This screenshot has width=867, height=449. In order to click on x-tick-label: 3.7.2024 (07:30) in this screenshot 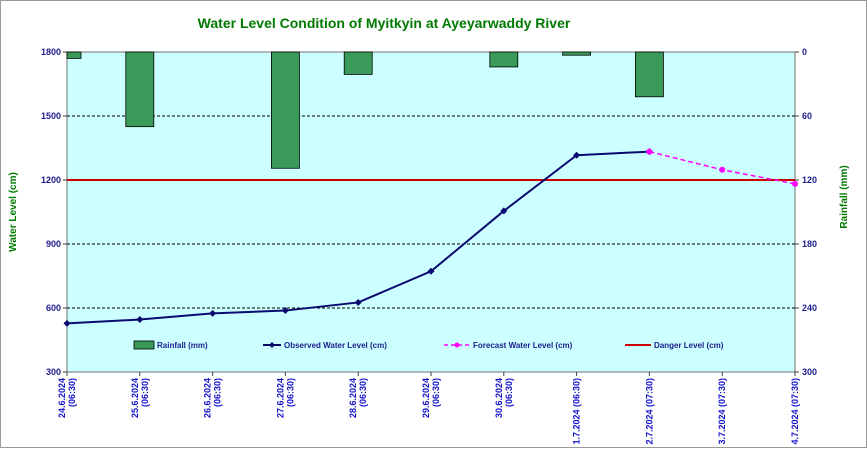, I will do `click(722, 411)`.